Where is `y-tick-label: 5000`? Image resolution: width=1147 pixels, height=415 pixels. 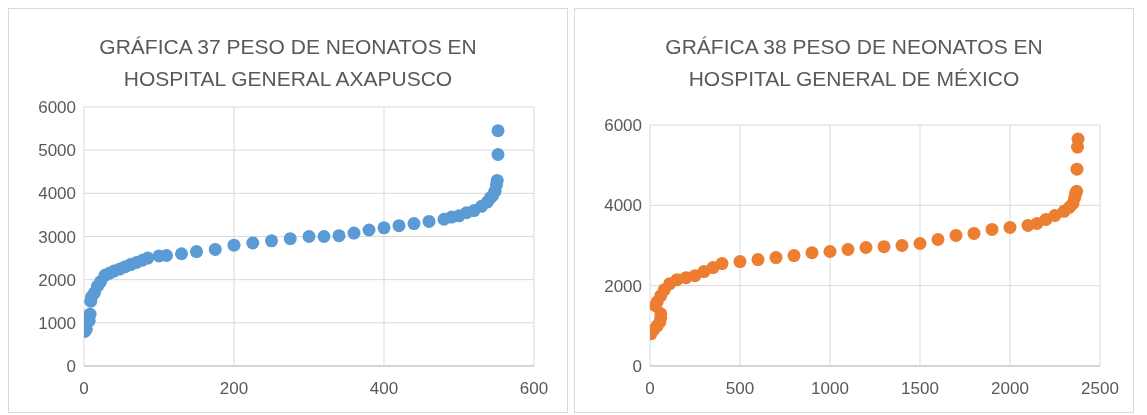
y-tick-label: 5000 is located at coordinates (57, 151).